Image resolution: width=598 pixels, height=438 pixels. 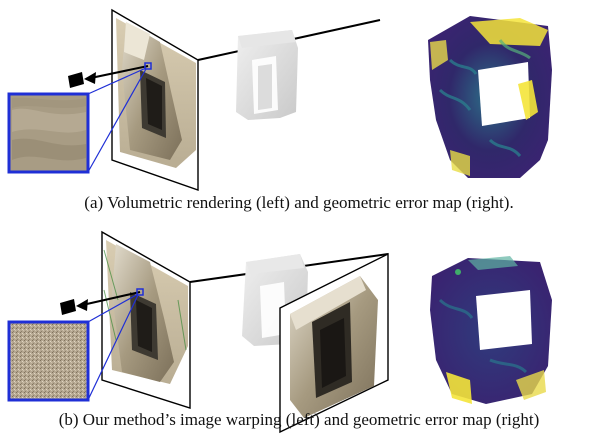 I want to click on image-plane-b, so click(x=146, y=319).